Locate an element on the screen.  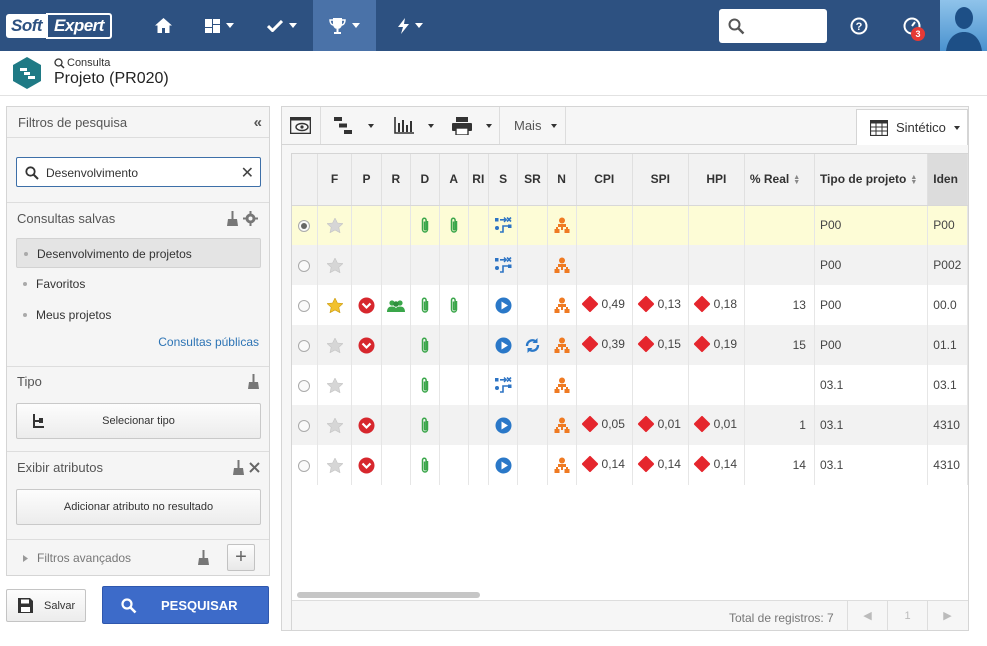
saved-query-item: Favoritos is located at coordinates (138, 284).